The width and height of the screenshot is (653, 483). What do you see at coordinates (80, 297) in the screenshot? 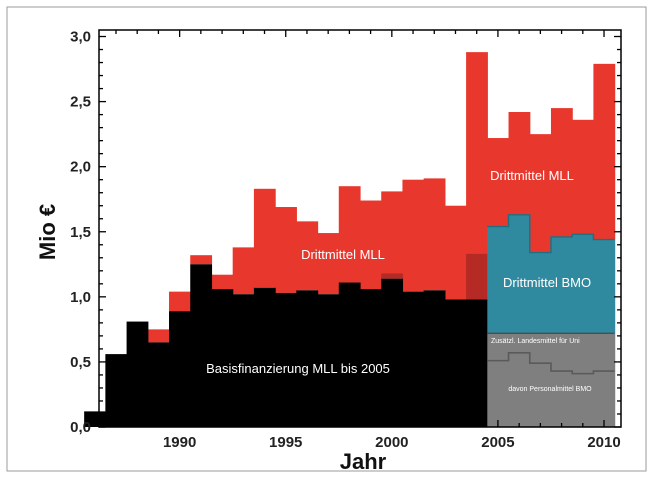
I see `y-tick-label-2: 1,0` at bounding box center [80, 297].